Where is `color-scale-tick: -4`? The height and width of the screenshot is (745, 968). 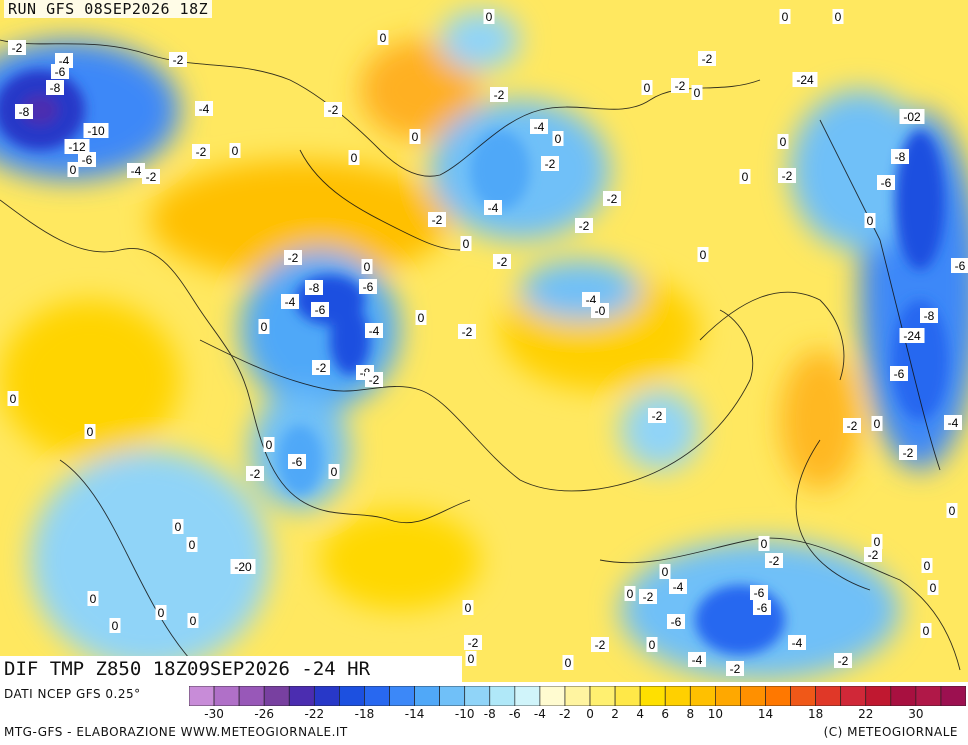 color-scale-tick: -4 is located at coordinates (539, 714).